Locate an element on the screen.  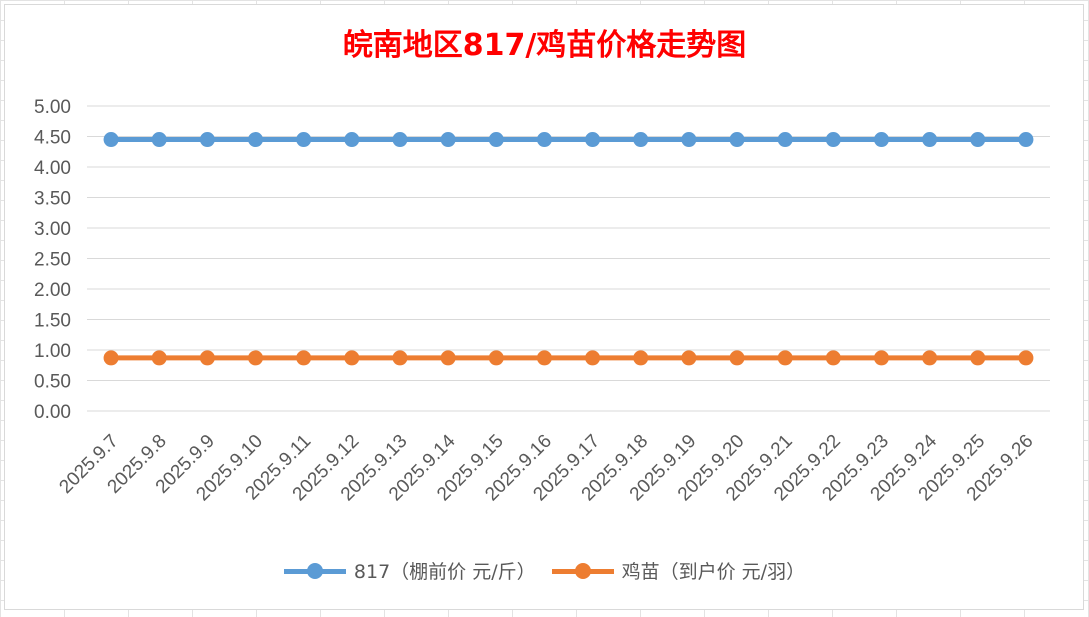
y-tick-label: 2.50 is located at coordinates (52, 260).